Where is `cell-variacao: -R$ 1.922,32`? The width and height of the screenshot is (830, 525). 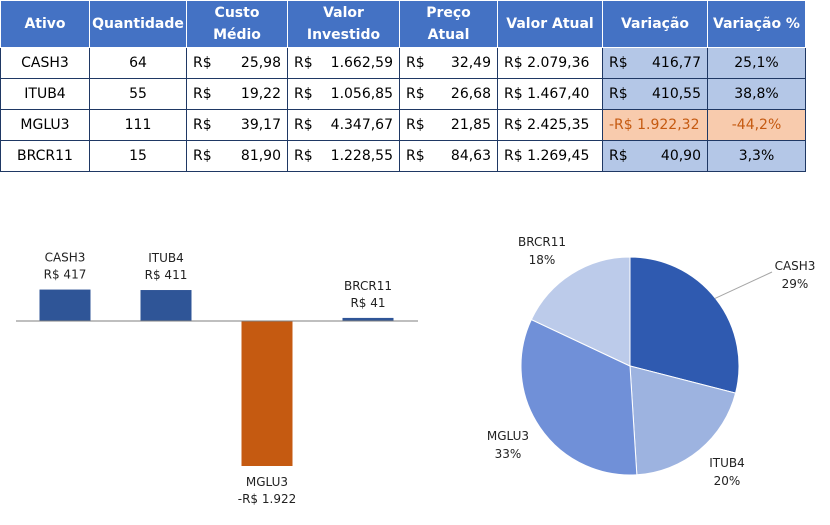 cell-variacao: -R$ 1.922,32 is located at coordinates (655, 125).